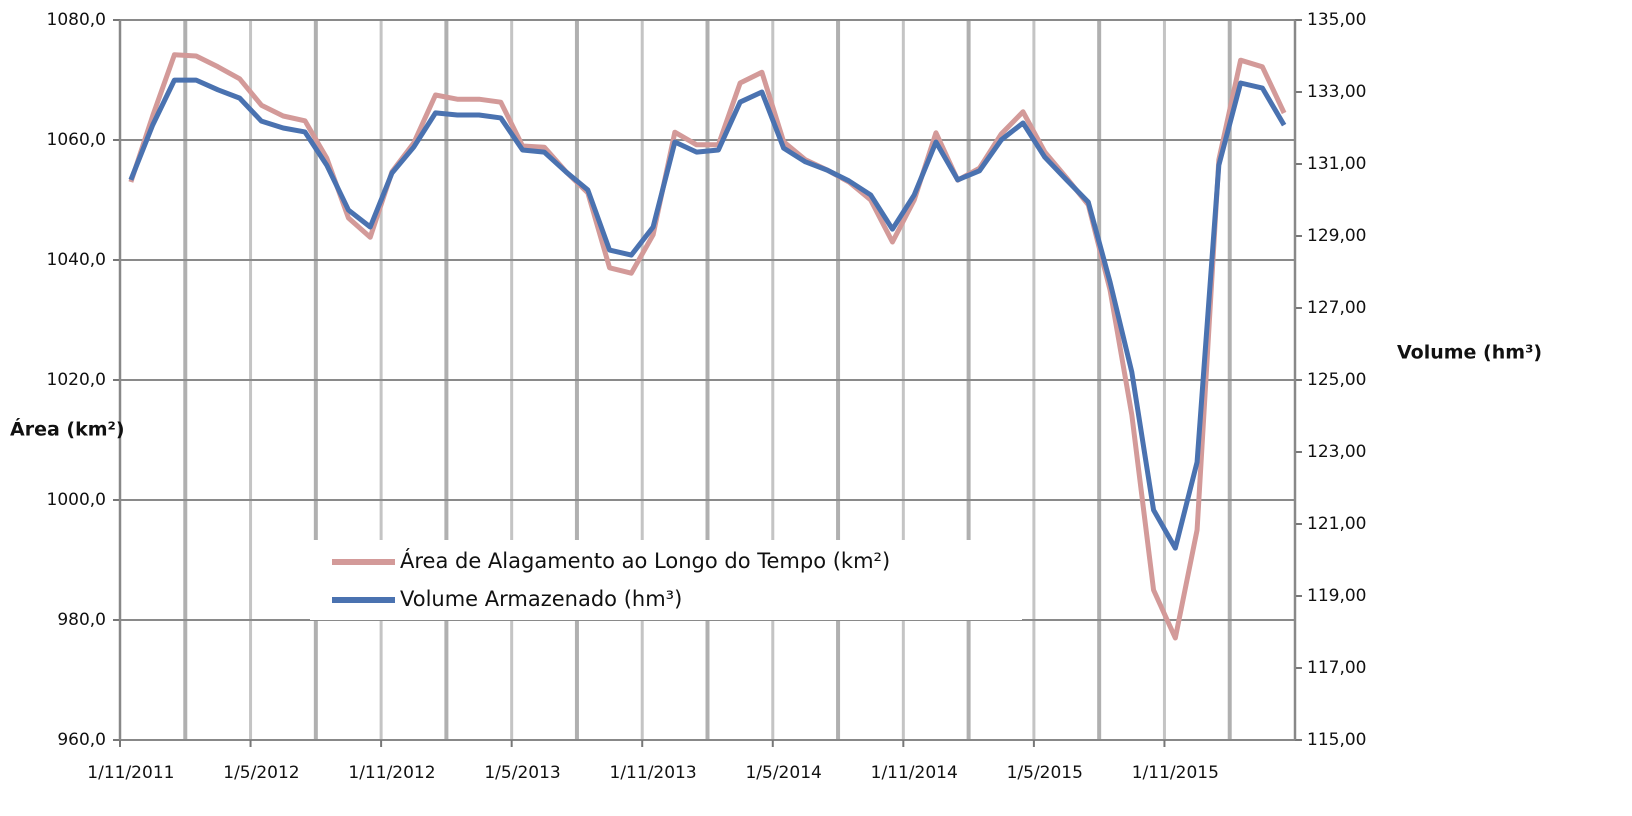 The image size is (1632, 816). What do you see at coordinates (76, 20) in the screenshot?
I see `y-tick-label: 1080,0` at bounding box center [76, 20].